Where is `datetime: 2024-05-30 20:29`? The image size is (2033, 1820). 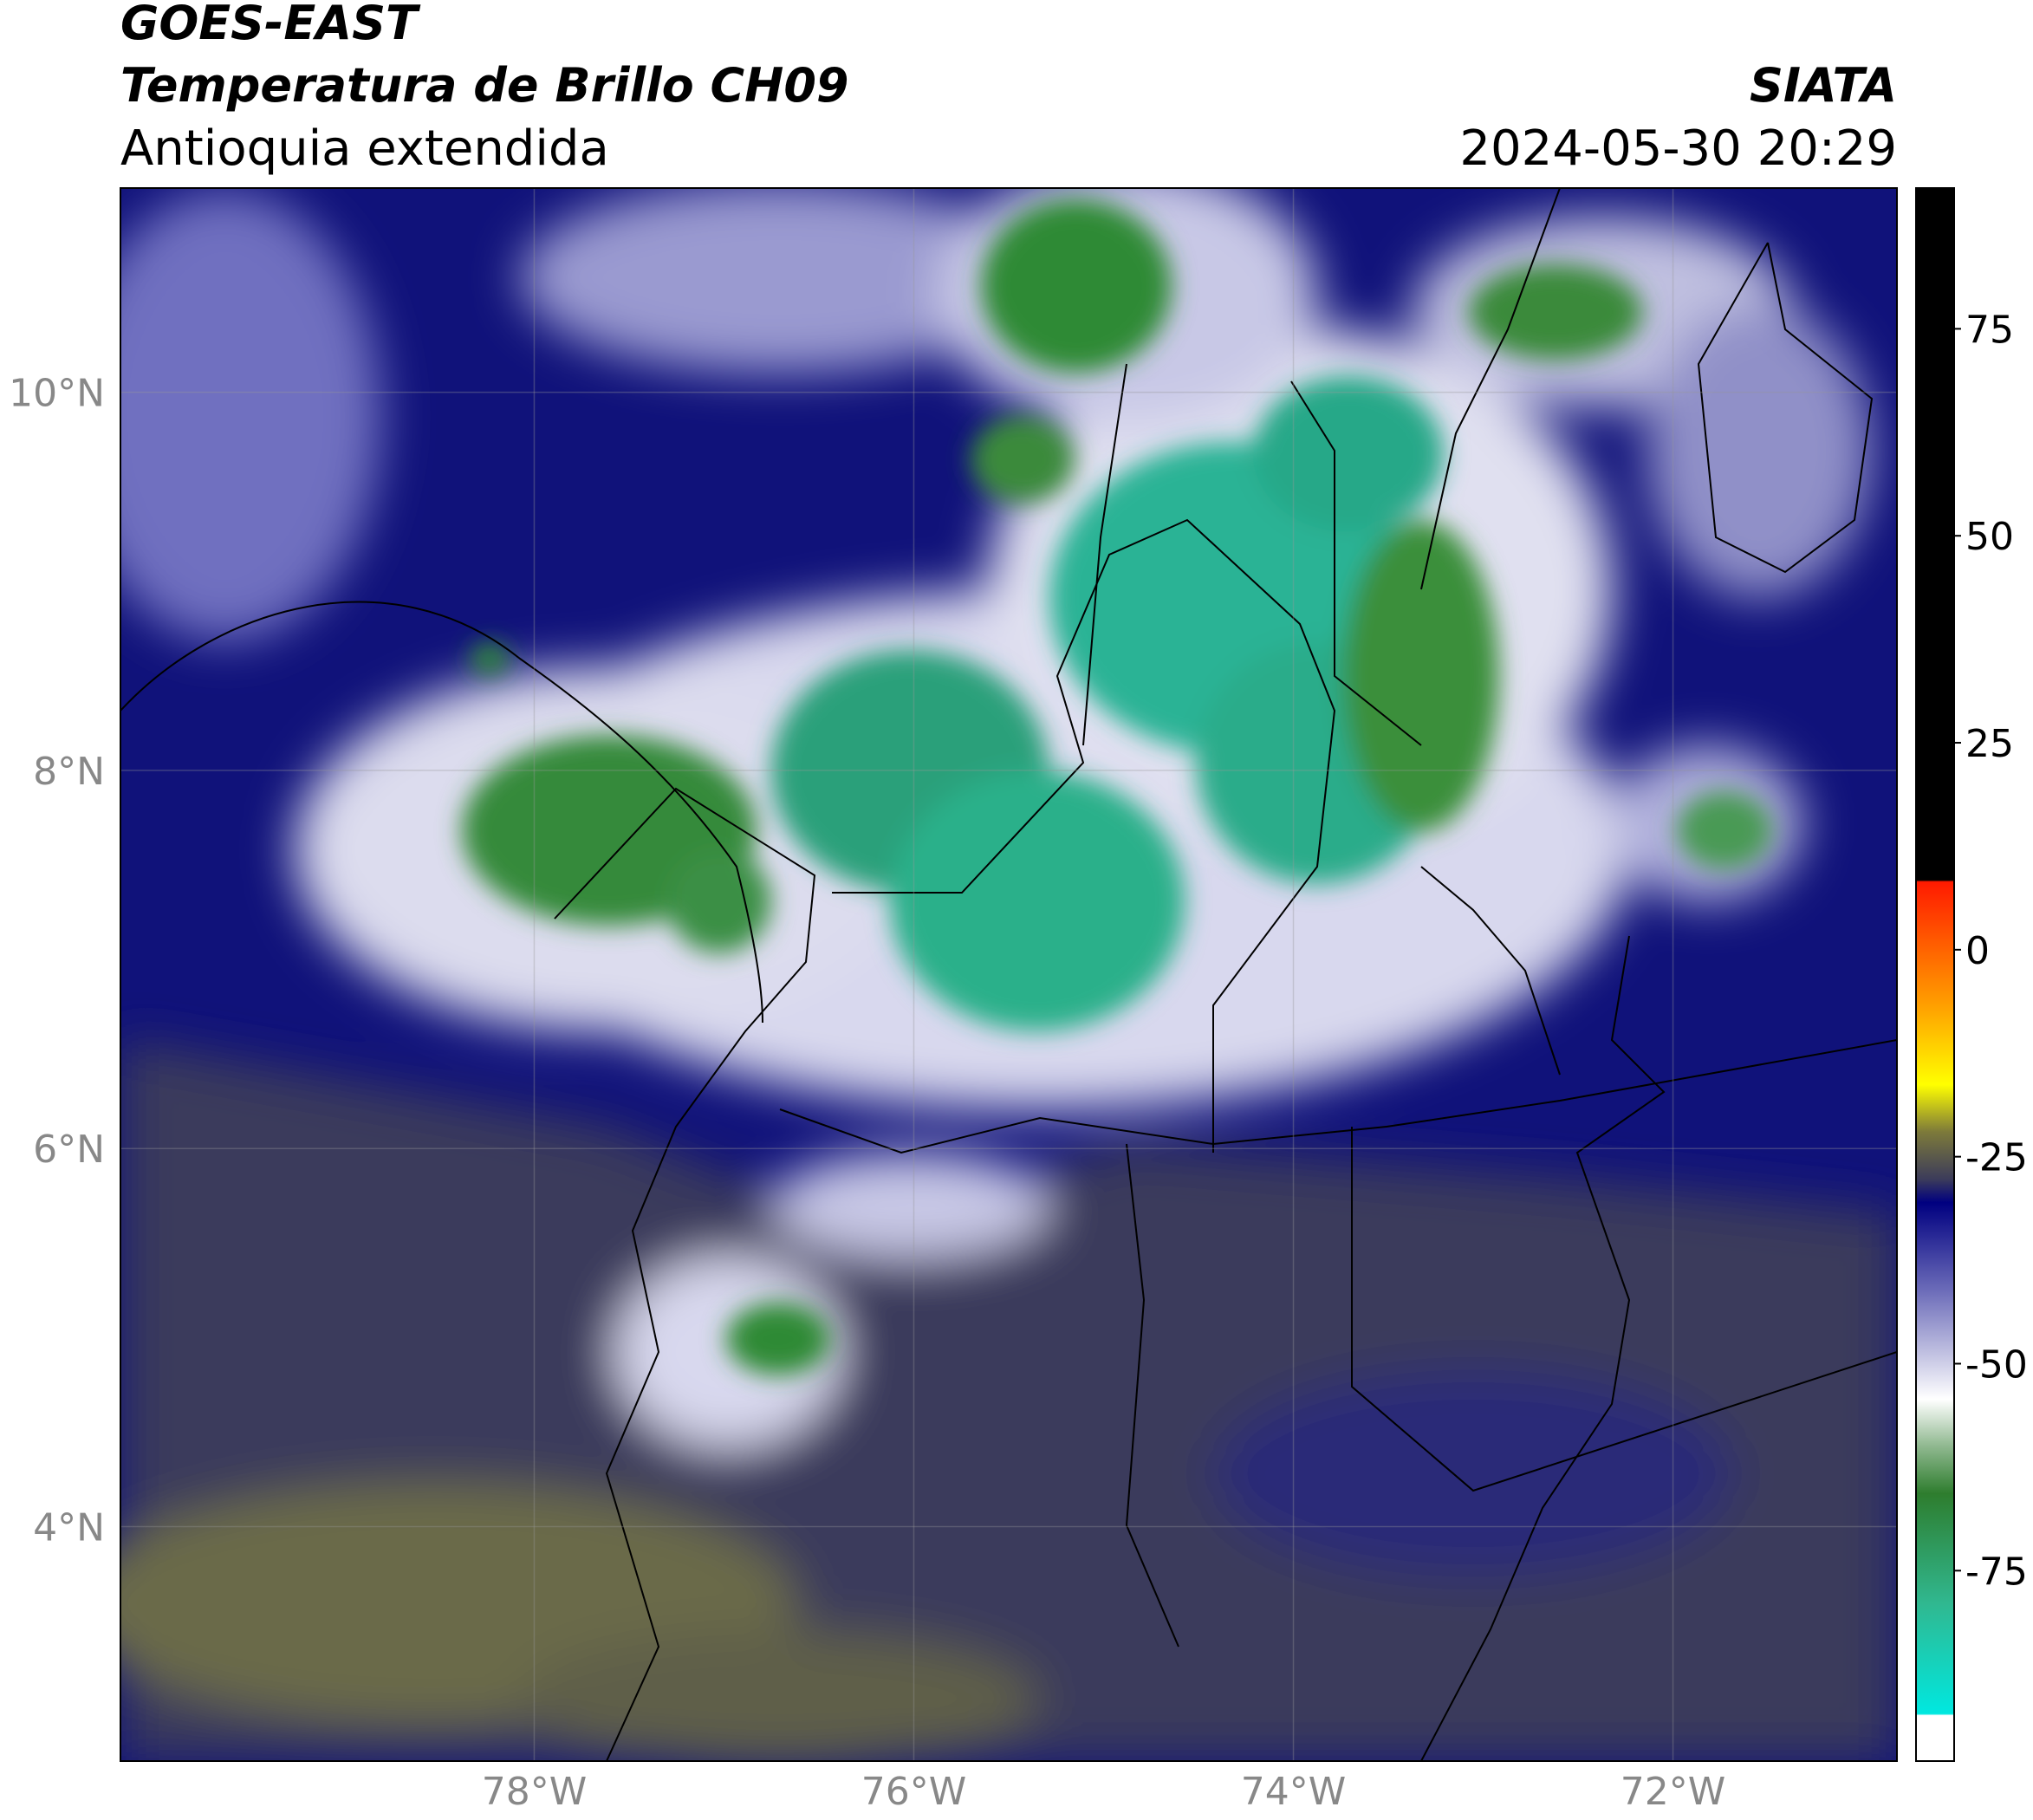
datetime: 2024-05-30 20:29 is located at coordinates (1678, 148).